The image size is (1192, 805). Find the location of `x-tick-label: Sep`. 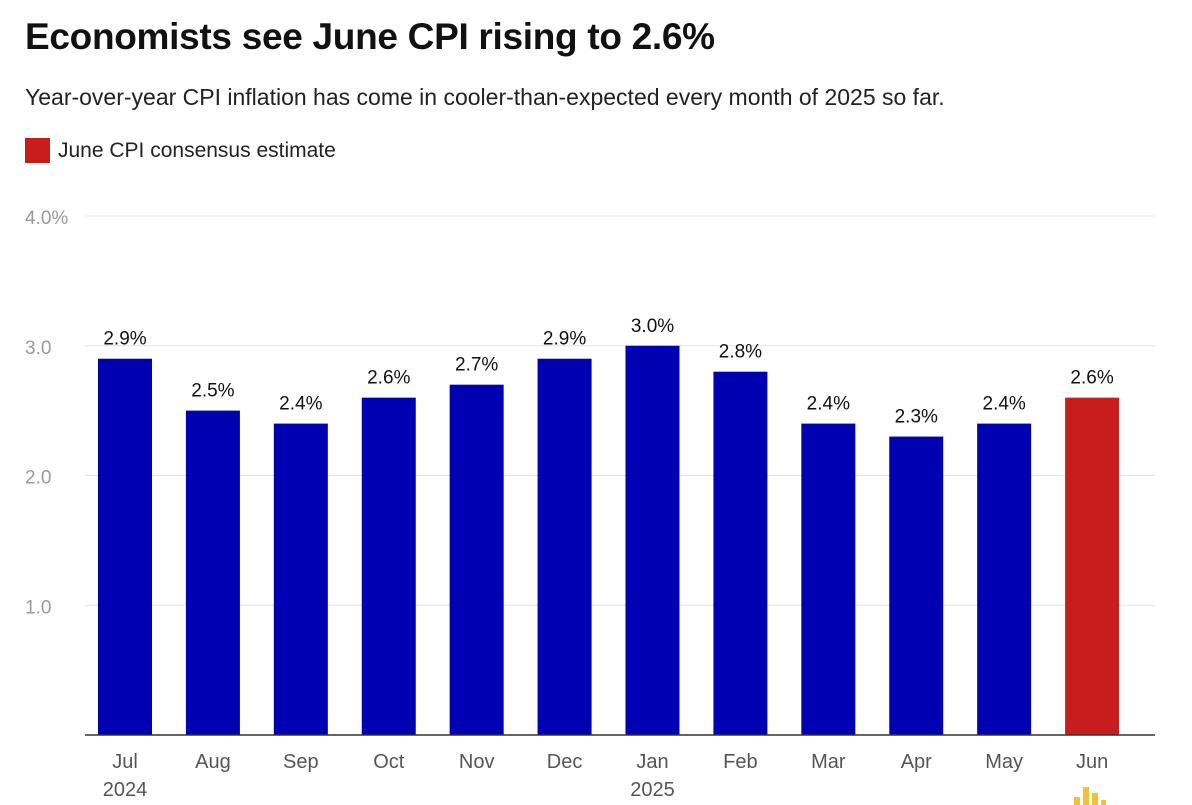

x-tick-label: Sep is located at coordinates (301, 762).